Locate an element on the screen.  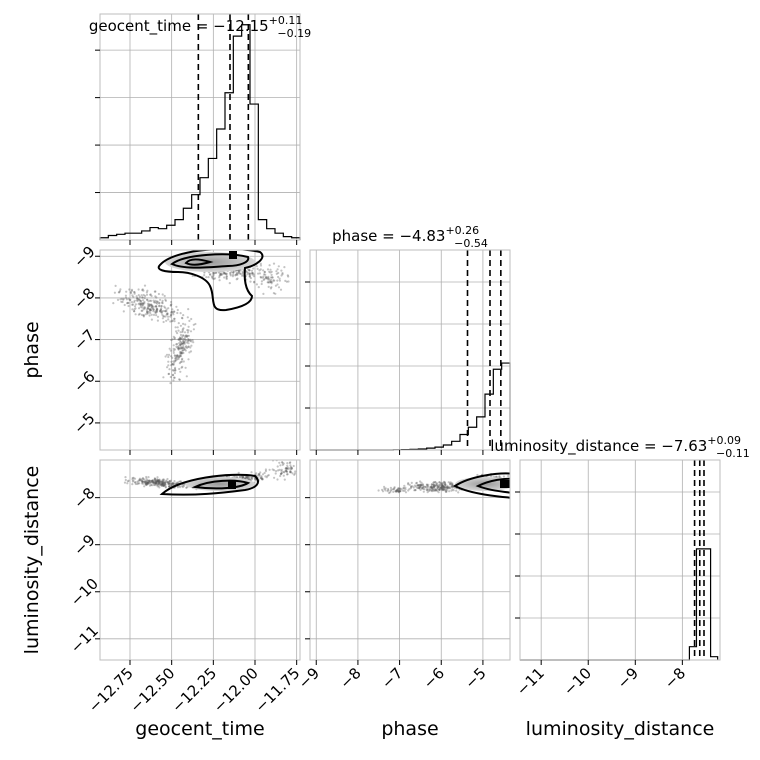
distance-vs-geocent-time-contour-inner is located at coordinates (221, 484).